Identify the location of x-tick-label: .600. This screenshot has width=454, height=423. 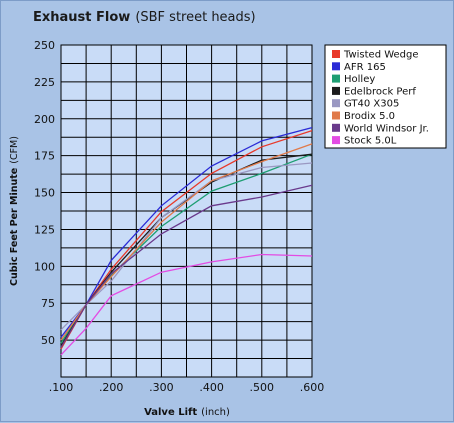
(312, 387).